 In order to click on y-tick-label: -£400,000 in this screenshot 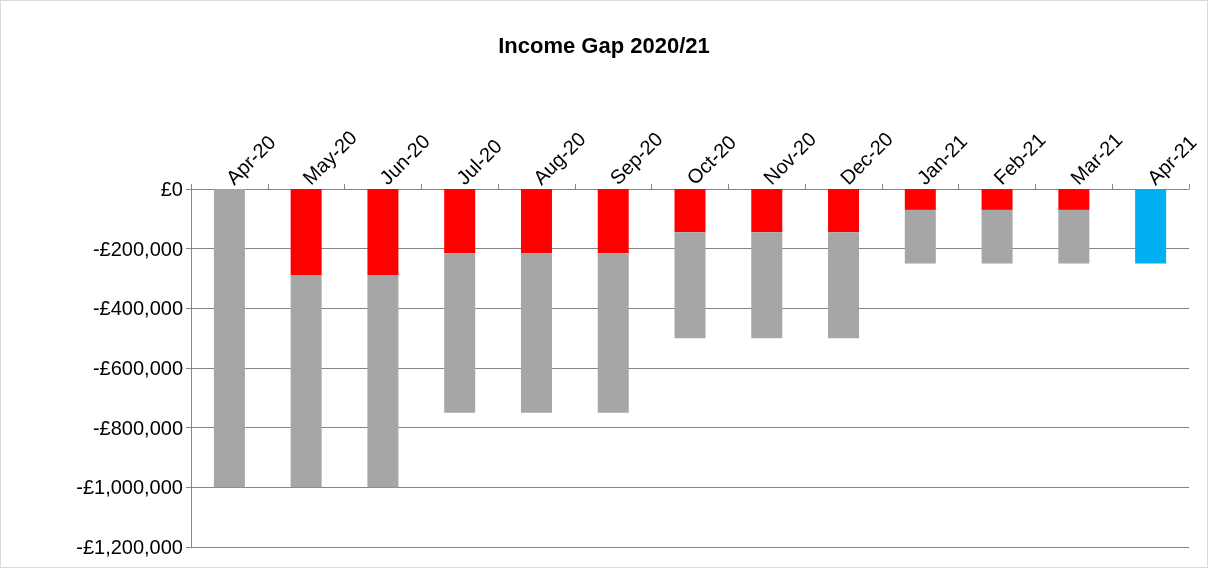, I will do `click(137, 308)`.